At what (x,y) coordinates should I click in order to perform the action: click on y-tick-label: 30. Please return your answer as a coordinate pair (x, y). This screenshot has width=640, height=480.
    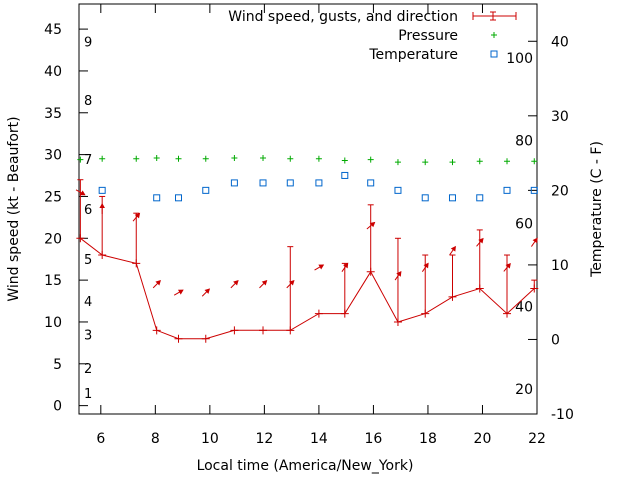
    Looking at the image, I should click on (53, 156).